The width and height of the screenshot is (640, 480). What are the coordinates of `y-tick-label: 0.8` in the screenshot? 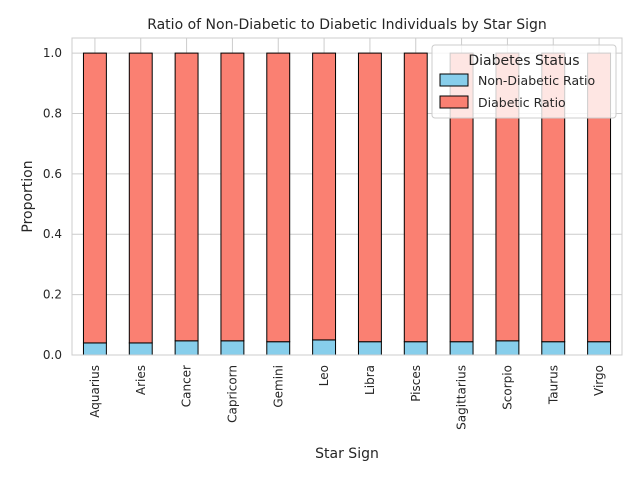 It's located at (52, 113).